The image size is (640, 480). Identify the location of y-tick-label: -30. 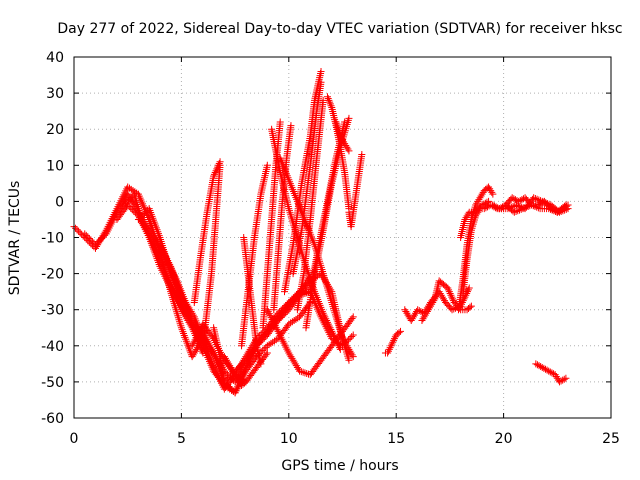
(52, 311).